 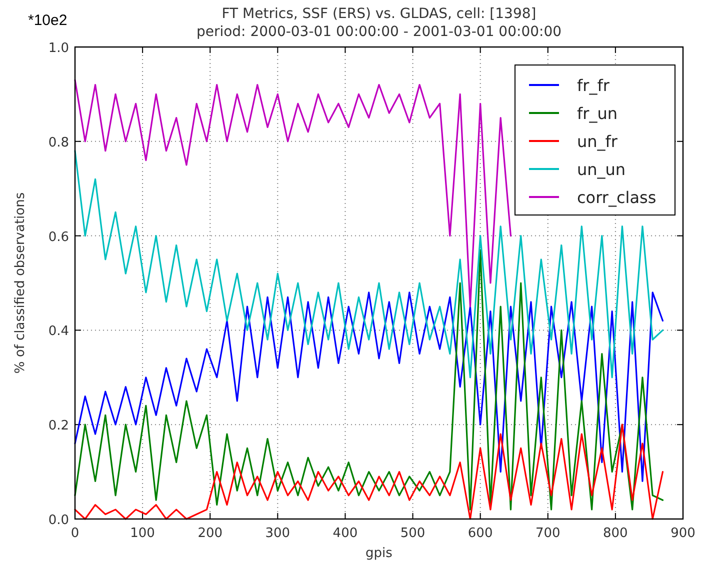 What do you see at coordinates (379, 14) in the screenshot?
I see `chart-title: FT Metrics, SSF (ERS) vs. GLDAS, cell: [1398]` at bounding box center [379, 14].